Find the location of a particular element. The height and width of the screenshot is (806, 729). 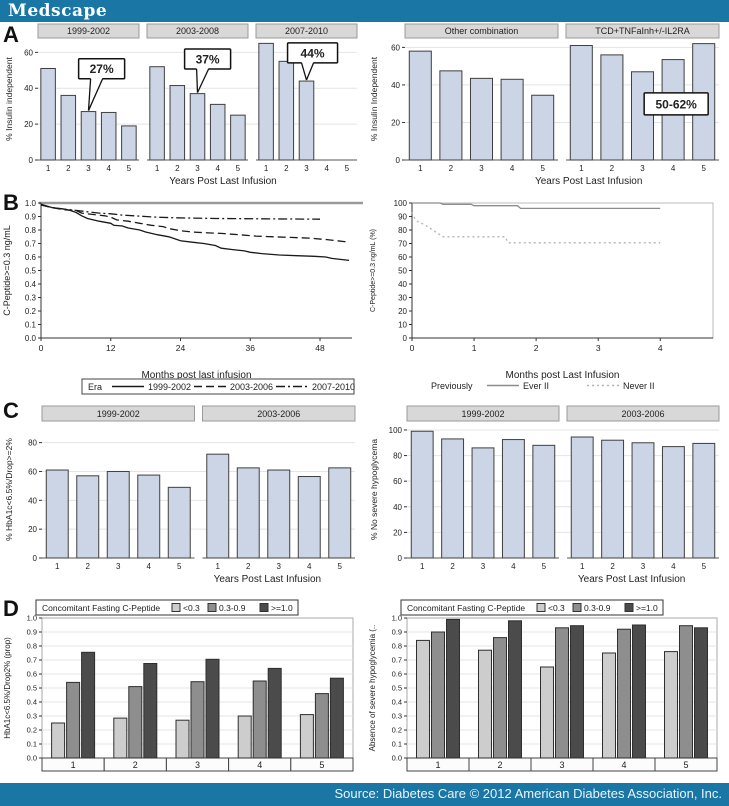

y-axis-label: % Insulin independent is located at coordinates (9, 99).